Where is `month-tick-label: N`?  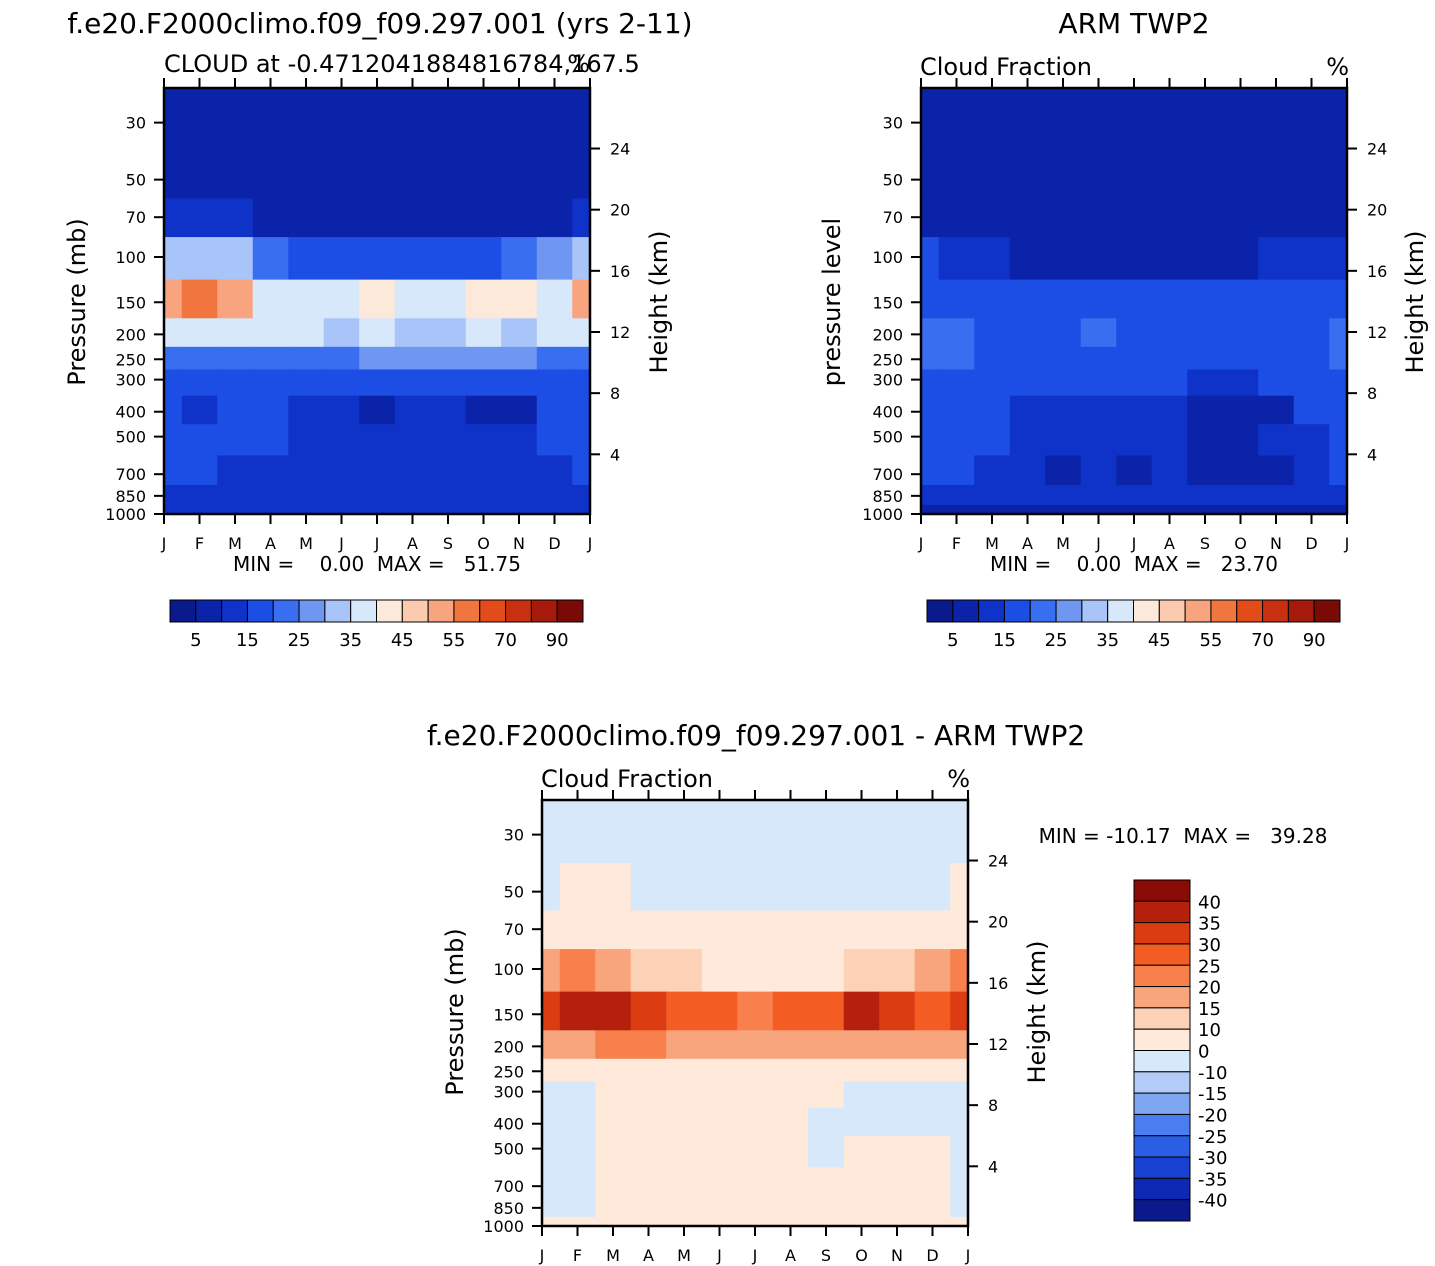
month-tick-label: N is located at coordinates (519, 543).